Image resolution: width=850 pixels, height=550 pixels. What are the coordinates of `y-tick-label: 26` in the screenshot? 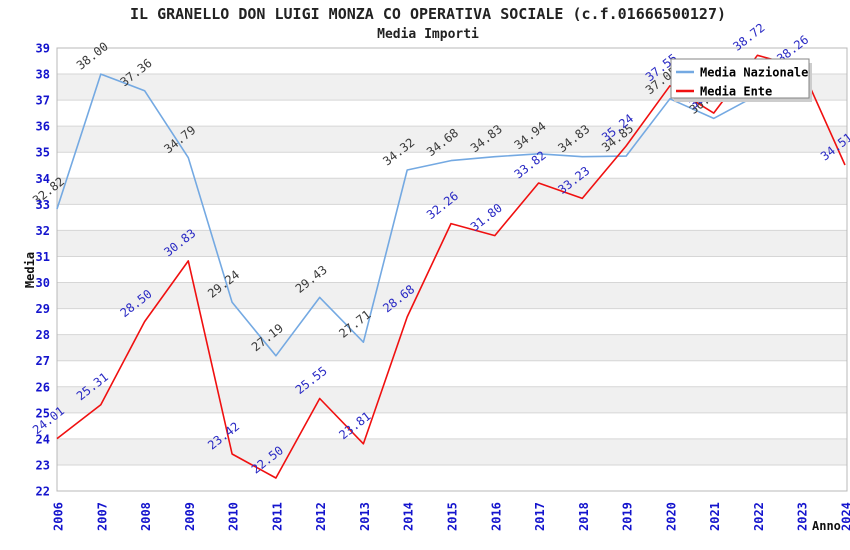 It's located at (43, 387).